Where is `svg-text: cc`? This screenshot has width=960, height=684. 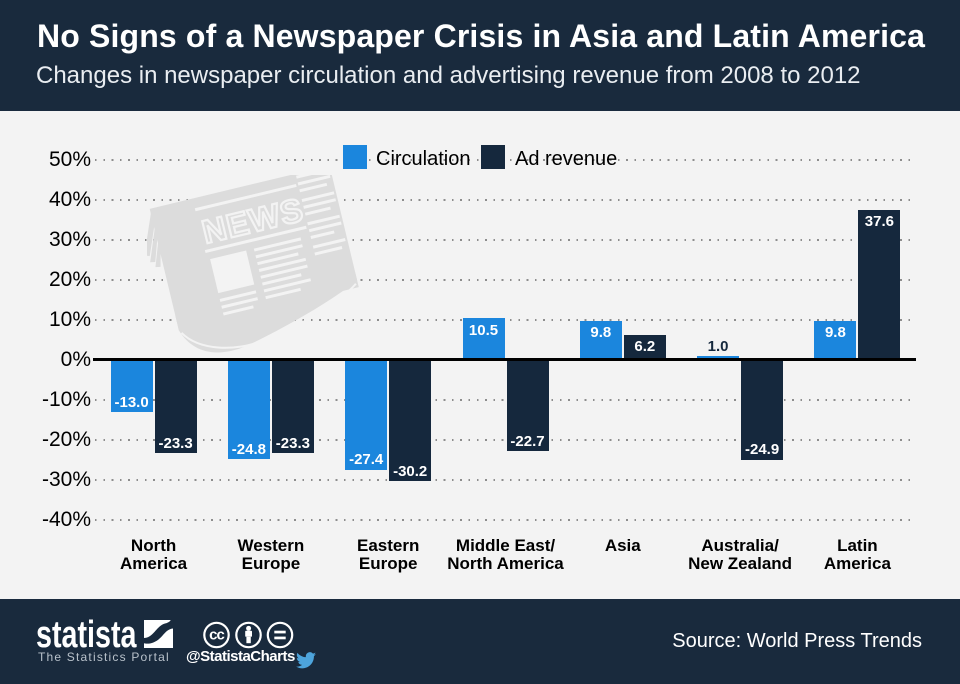 svg-text: cc is located at coordinates (216, 634).